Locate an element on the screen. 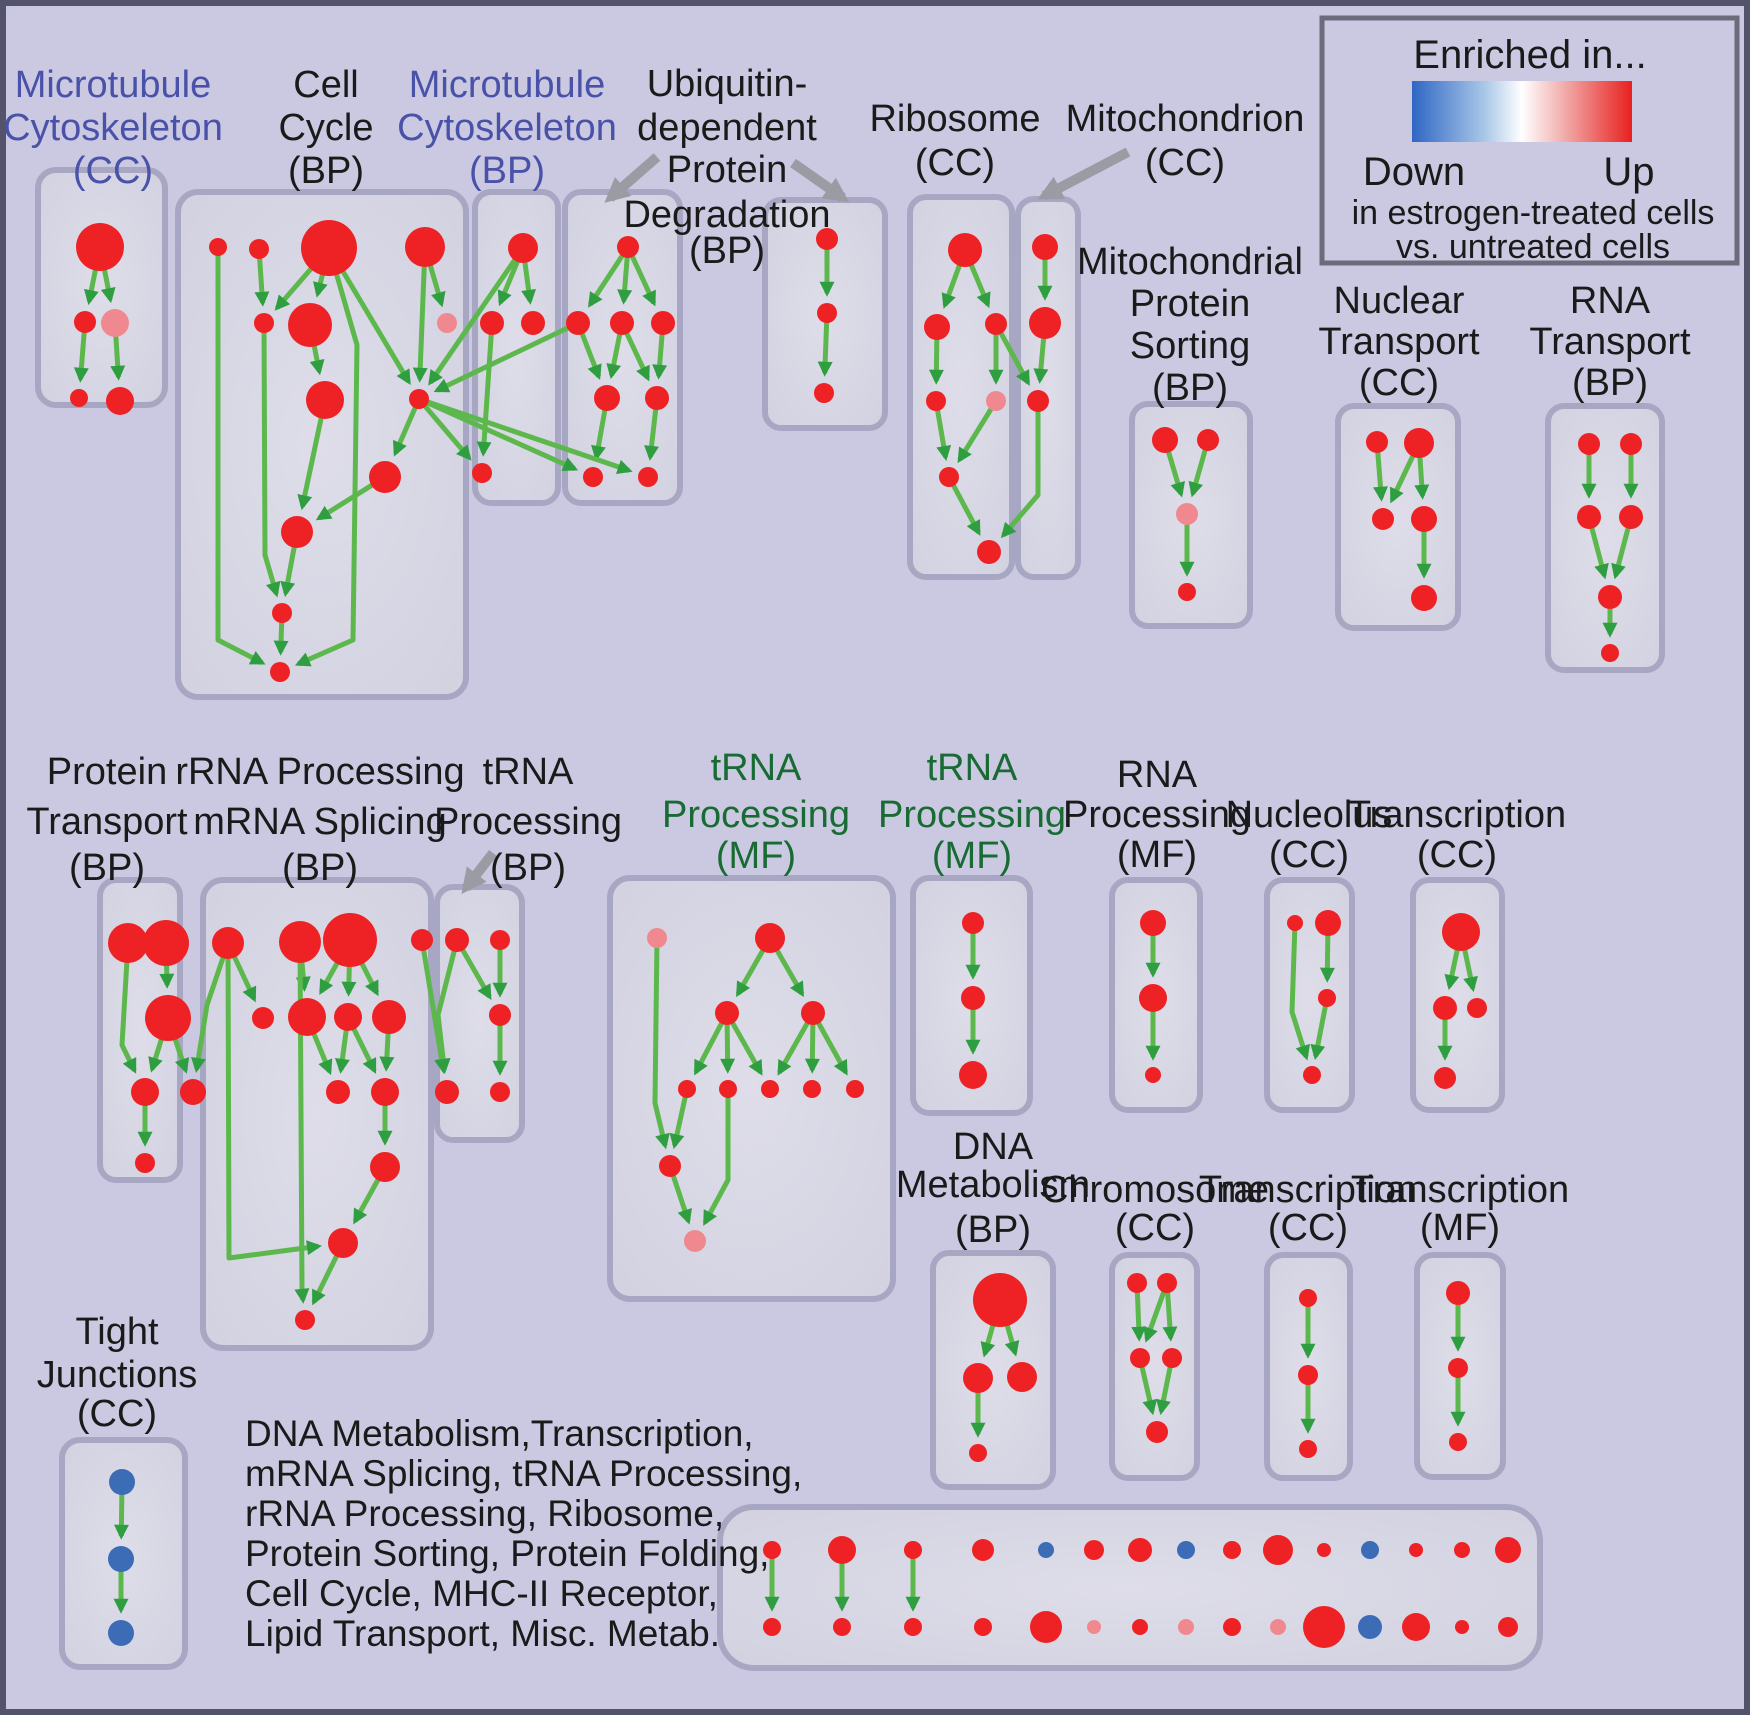 The image size is (1750, 1715). cluster-label: Ribosome is located at coordinates (954, 119).